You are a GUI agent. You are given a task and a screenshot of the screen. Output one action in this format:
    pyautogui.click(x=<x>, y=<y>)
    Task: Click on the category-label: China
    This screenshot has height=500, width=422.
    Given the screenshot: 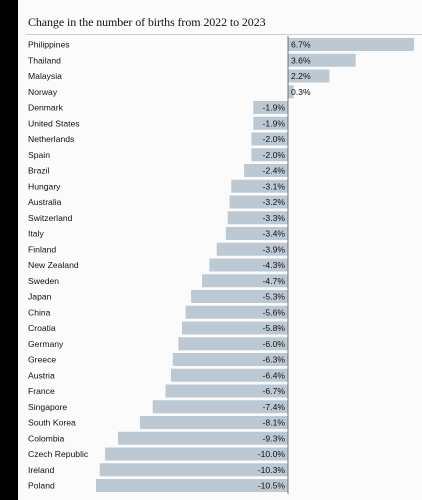 What is the action you would take?
    pyautogui.click(x=39, y=312)
    